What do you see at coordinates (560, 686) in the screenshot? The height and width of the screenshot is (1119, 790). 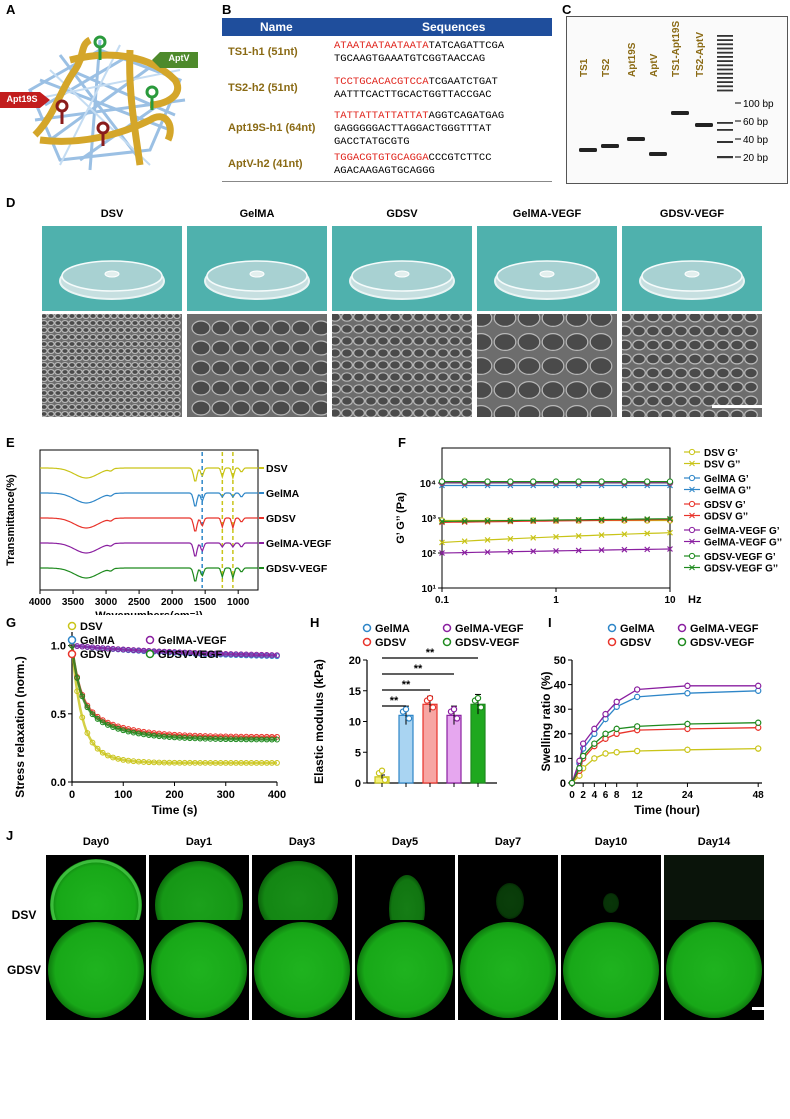 I see `y-tick-label: 40` at bounding box center [560, 686].